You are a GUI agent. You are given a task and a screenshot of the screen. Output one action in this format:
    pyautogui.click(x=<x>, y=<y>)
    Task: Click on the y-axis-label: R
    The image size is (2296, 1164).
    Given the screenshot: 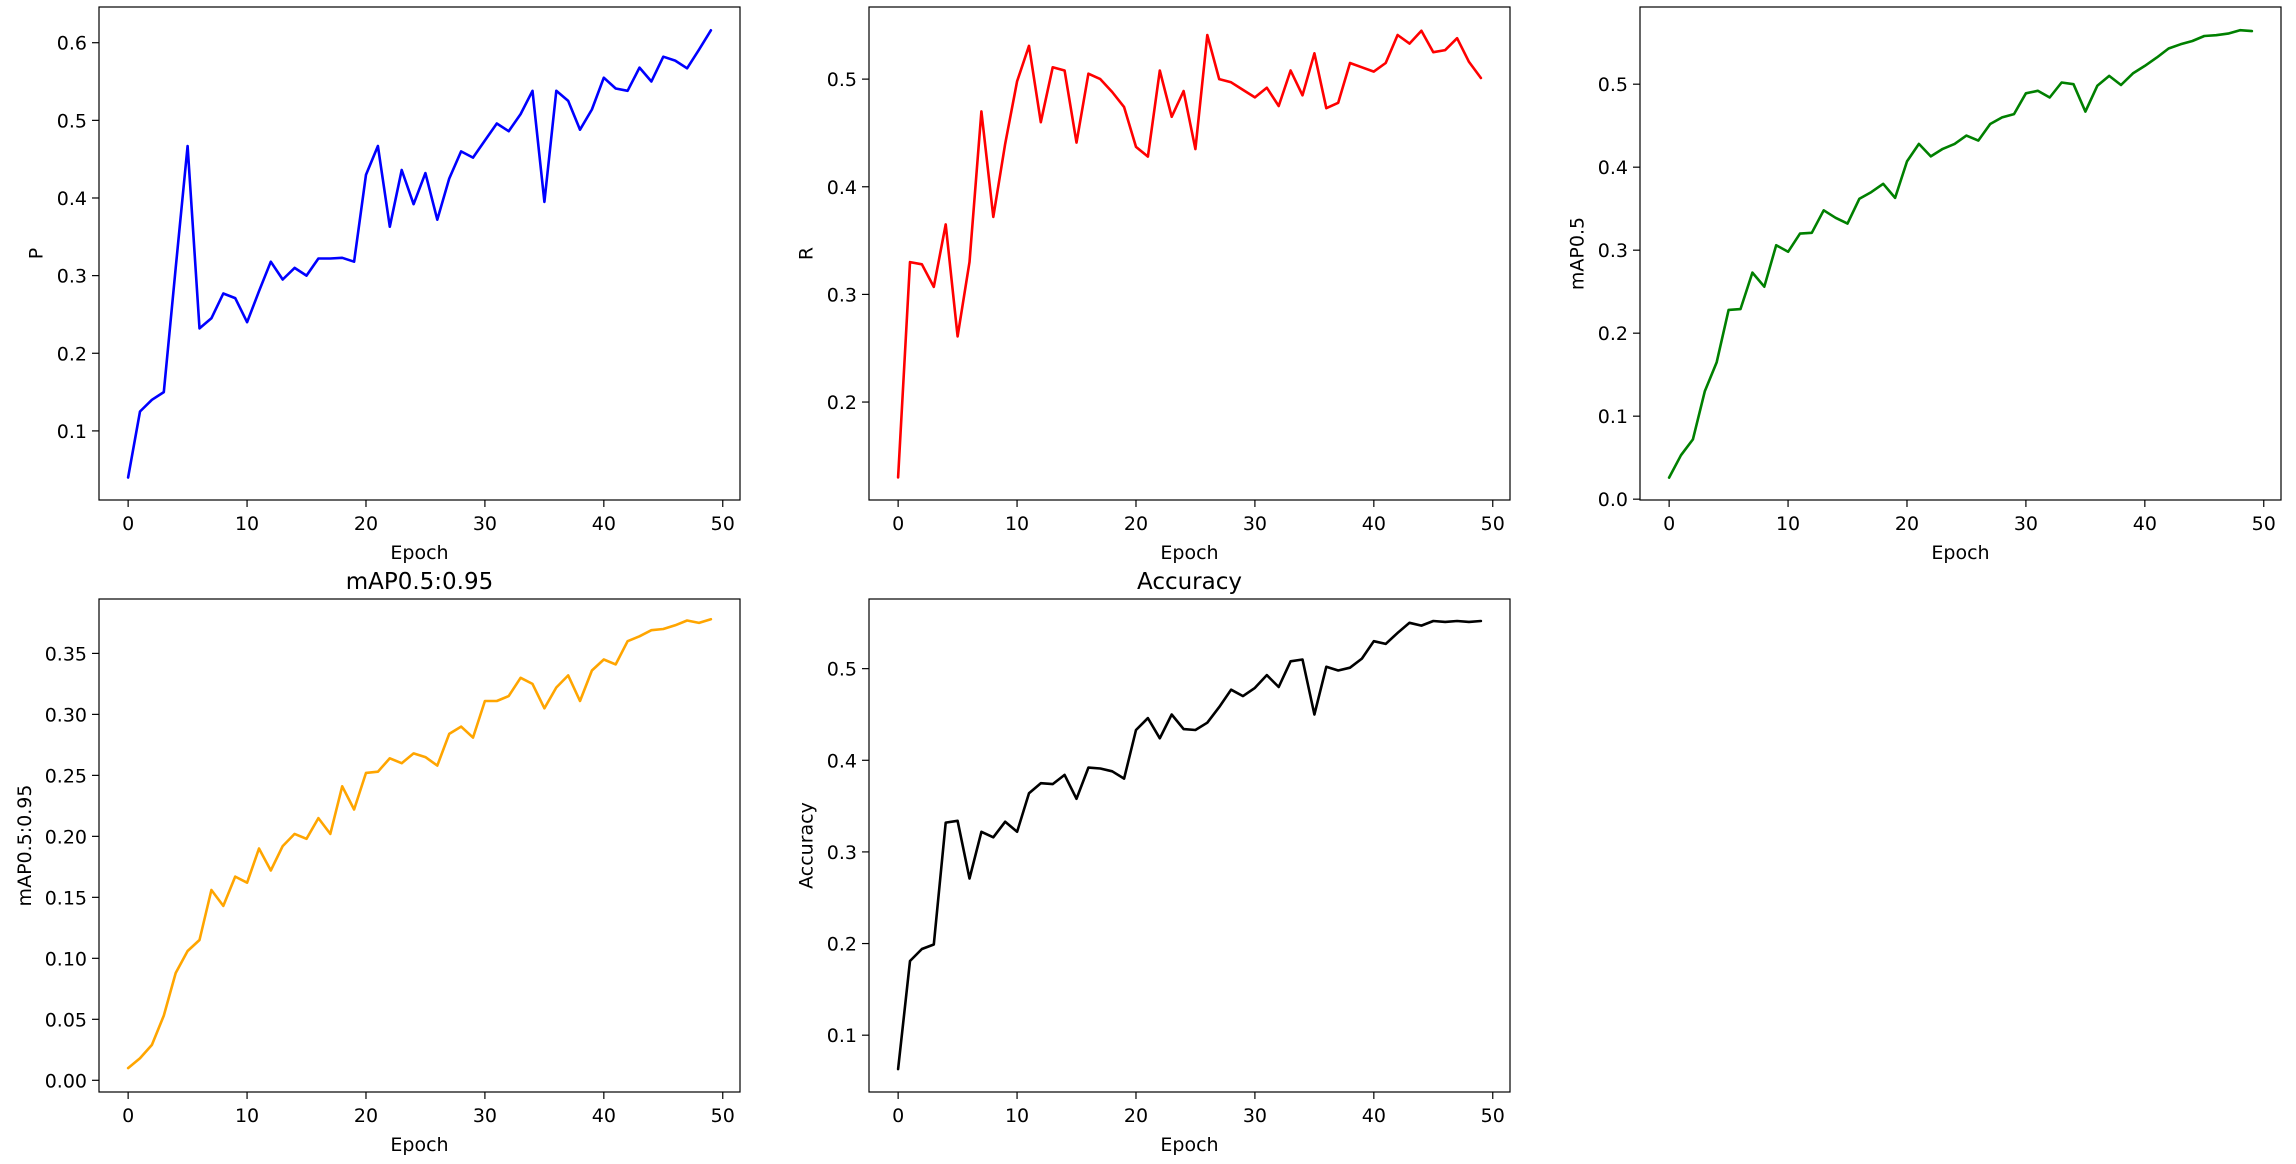 What is the action you would take?
    pyautogui.click(x=807, y=253)
    